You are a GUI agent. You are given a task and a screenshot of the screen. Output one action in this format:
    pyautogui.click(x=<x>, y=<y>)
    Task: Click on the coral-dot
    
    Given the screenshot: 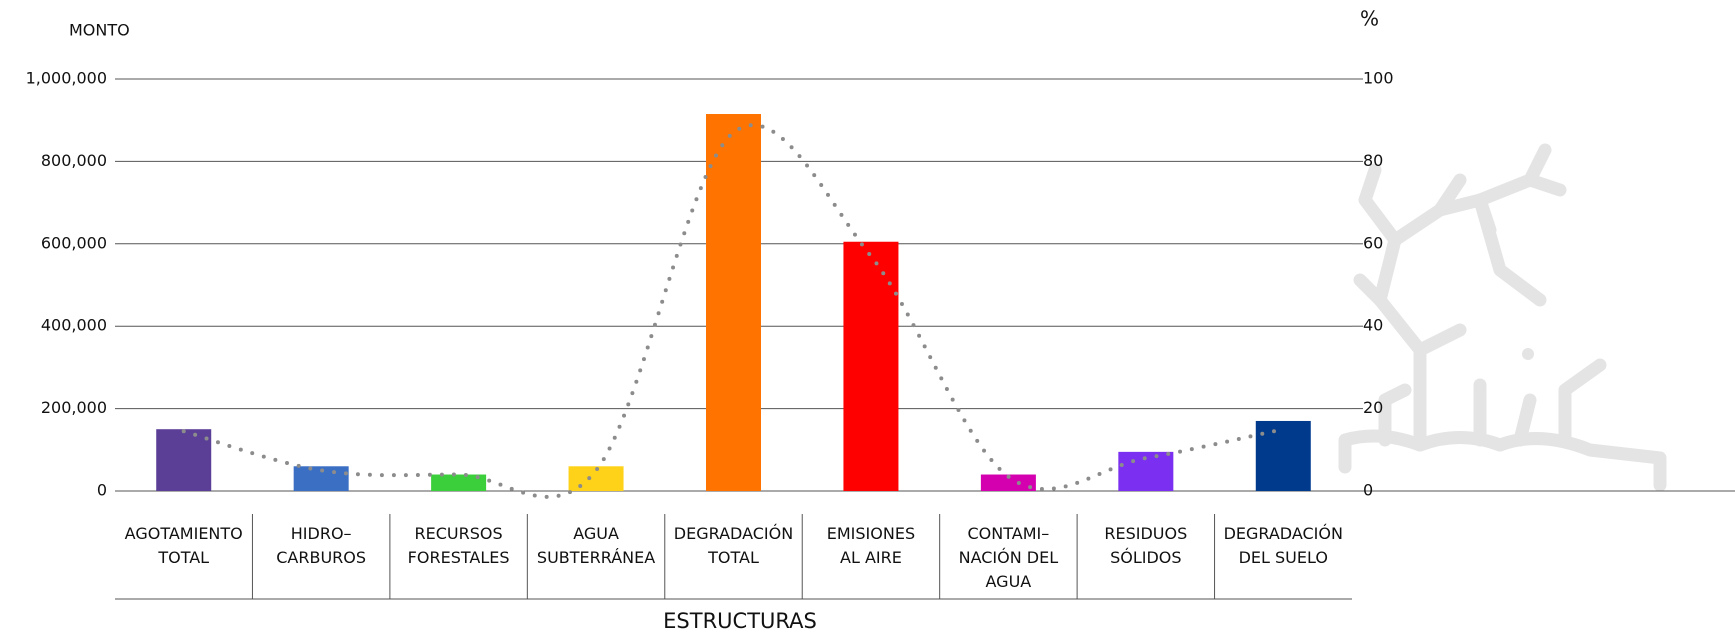 What is the action you would take?
    pyautogui.click(x=1528, y=354)
    